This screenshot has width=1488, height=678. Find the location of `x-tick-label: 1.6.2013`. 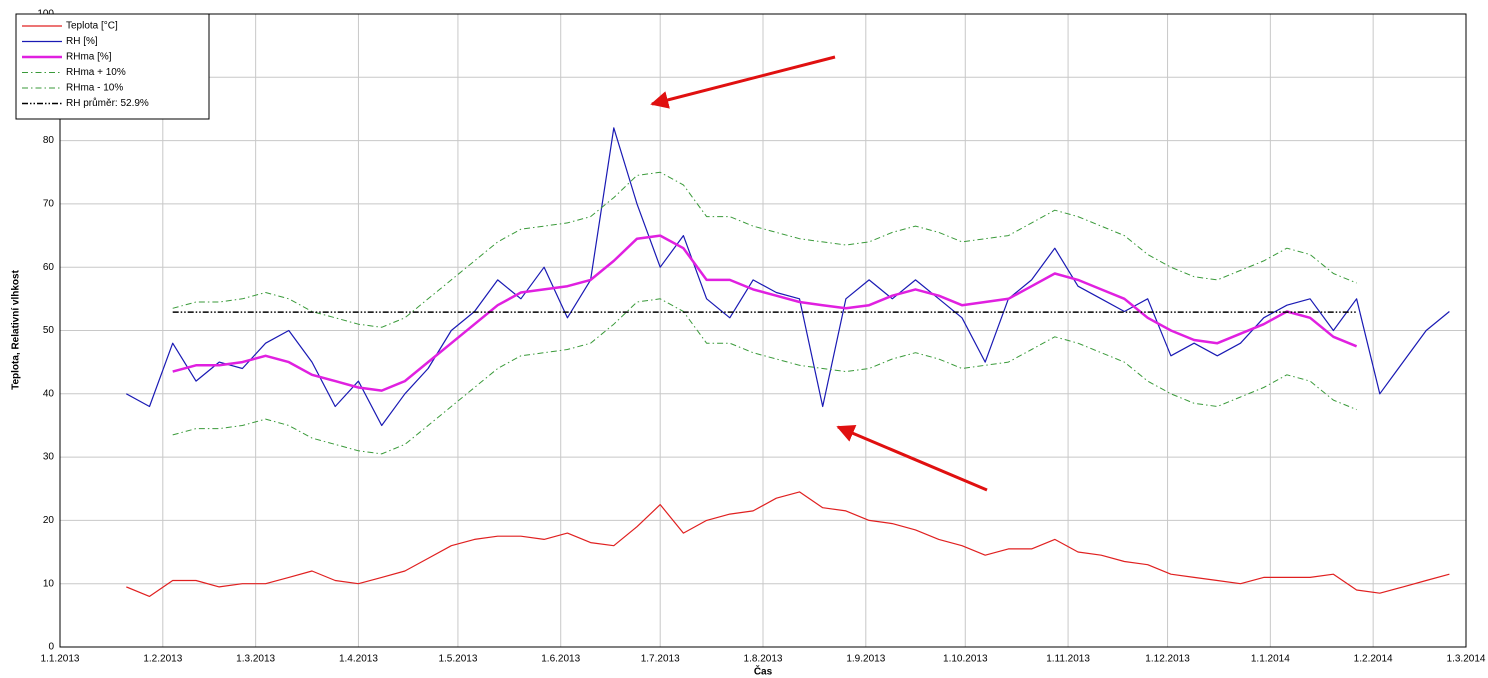

x-tick-label: 1.6.2013 is located at coordinates (560, 659).